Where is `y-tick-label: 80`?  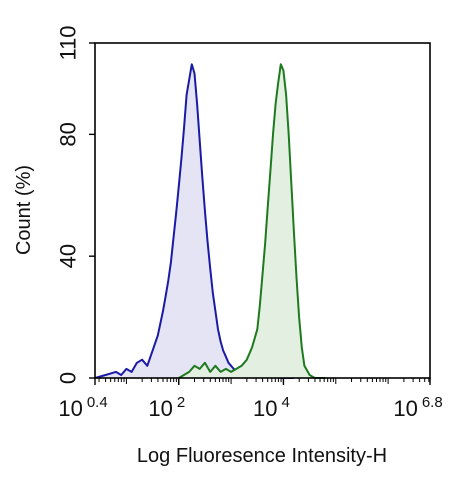 y-tick-label: 80 is located at coordinates (68, 134).